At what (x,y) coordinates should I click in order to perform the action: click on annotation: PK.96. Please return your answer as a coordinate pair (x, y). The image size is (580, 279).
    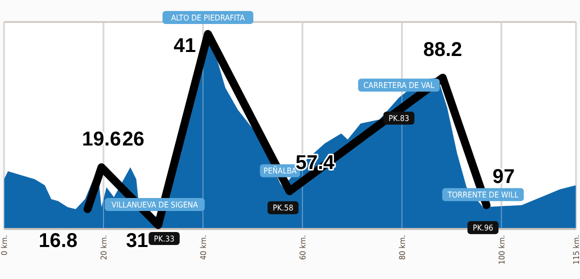
    Looking at the image, I should click on (483, 228).